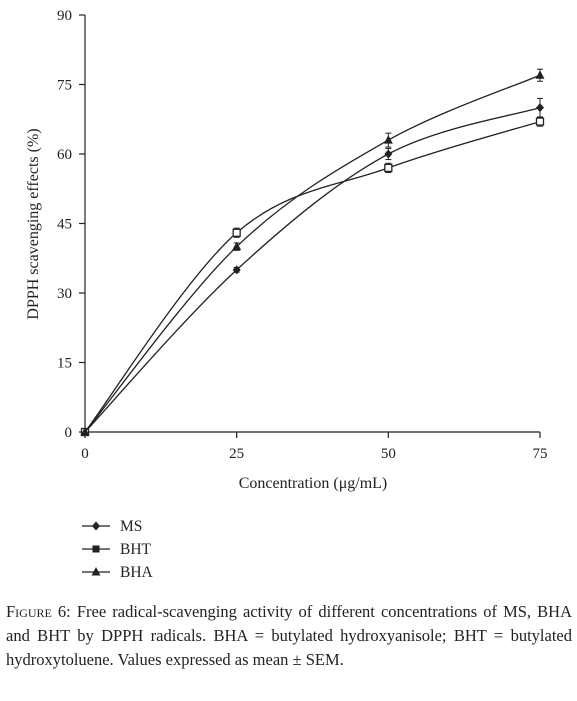 The width and height of the screenshot is (577, 701). Describe the element at coordinates (236, 454) in the screenshot. I see `x-tick-label: 25` at that location.